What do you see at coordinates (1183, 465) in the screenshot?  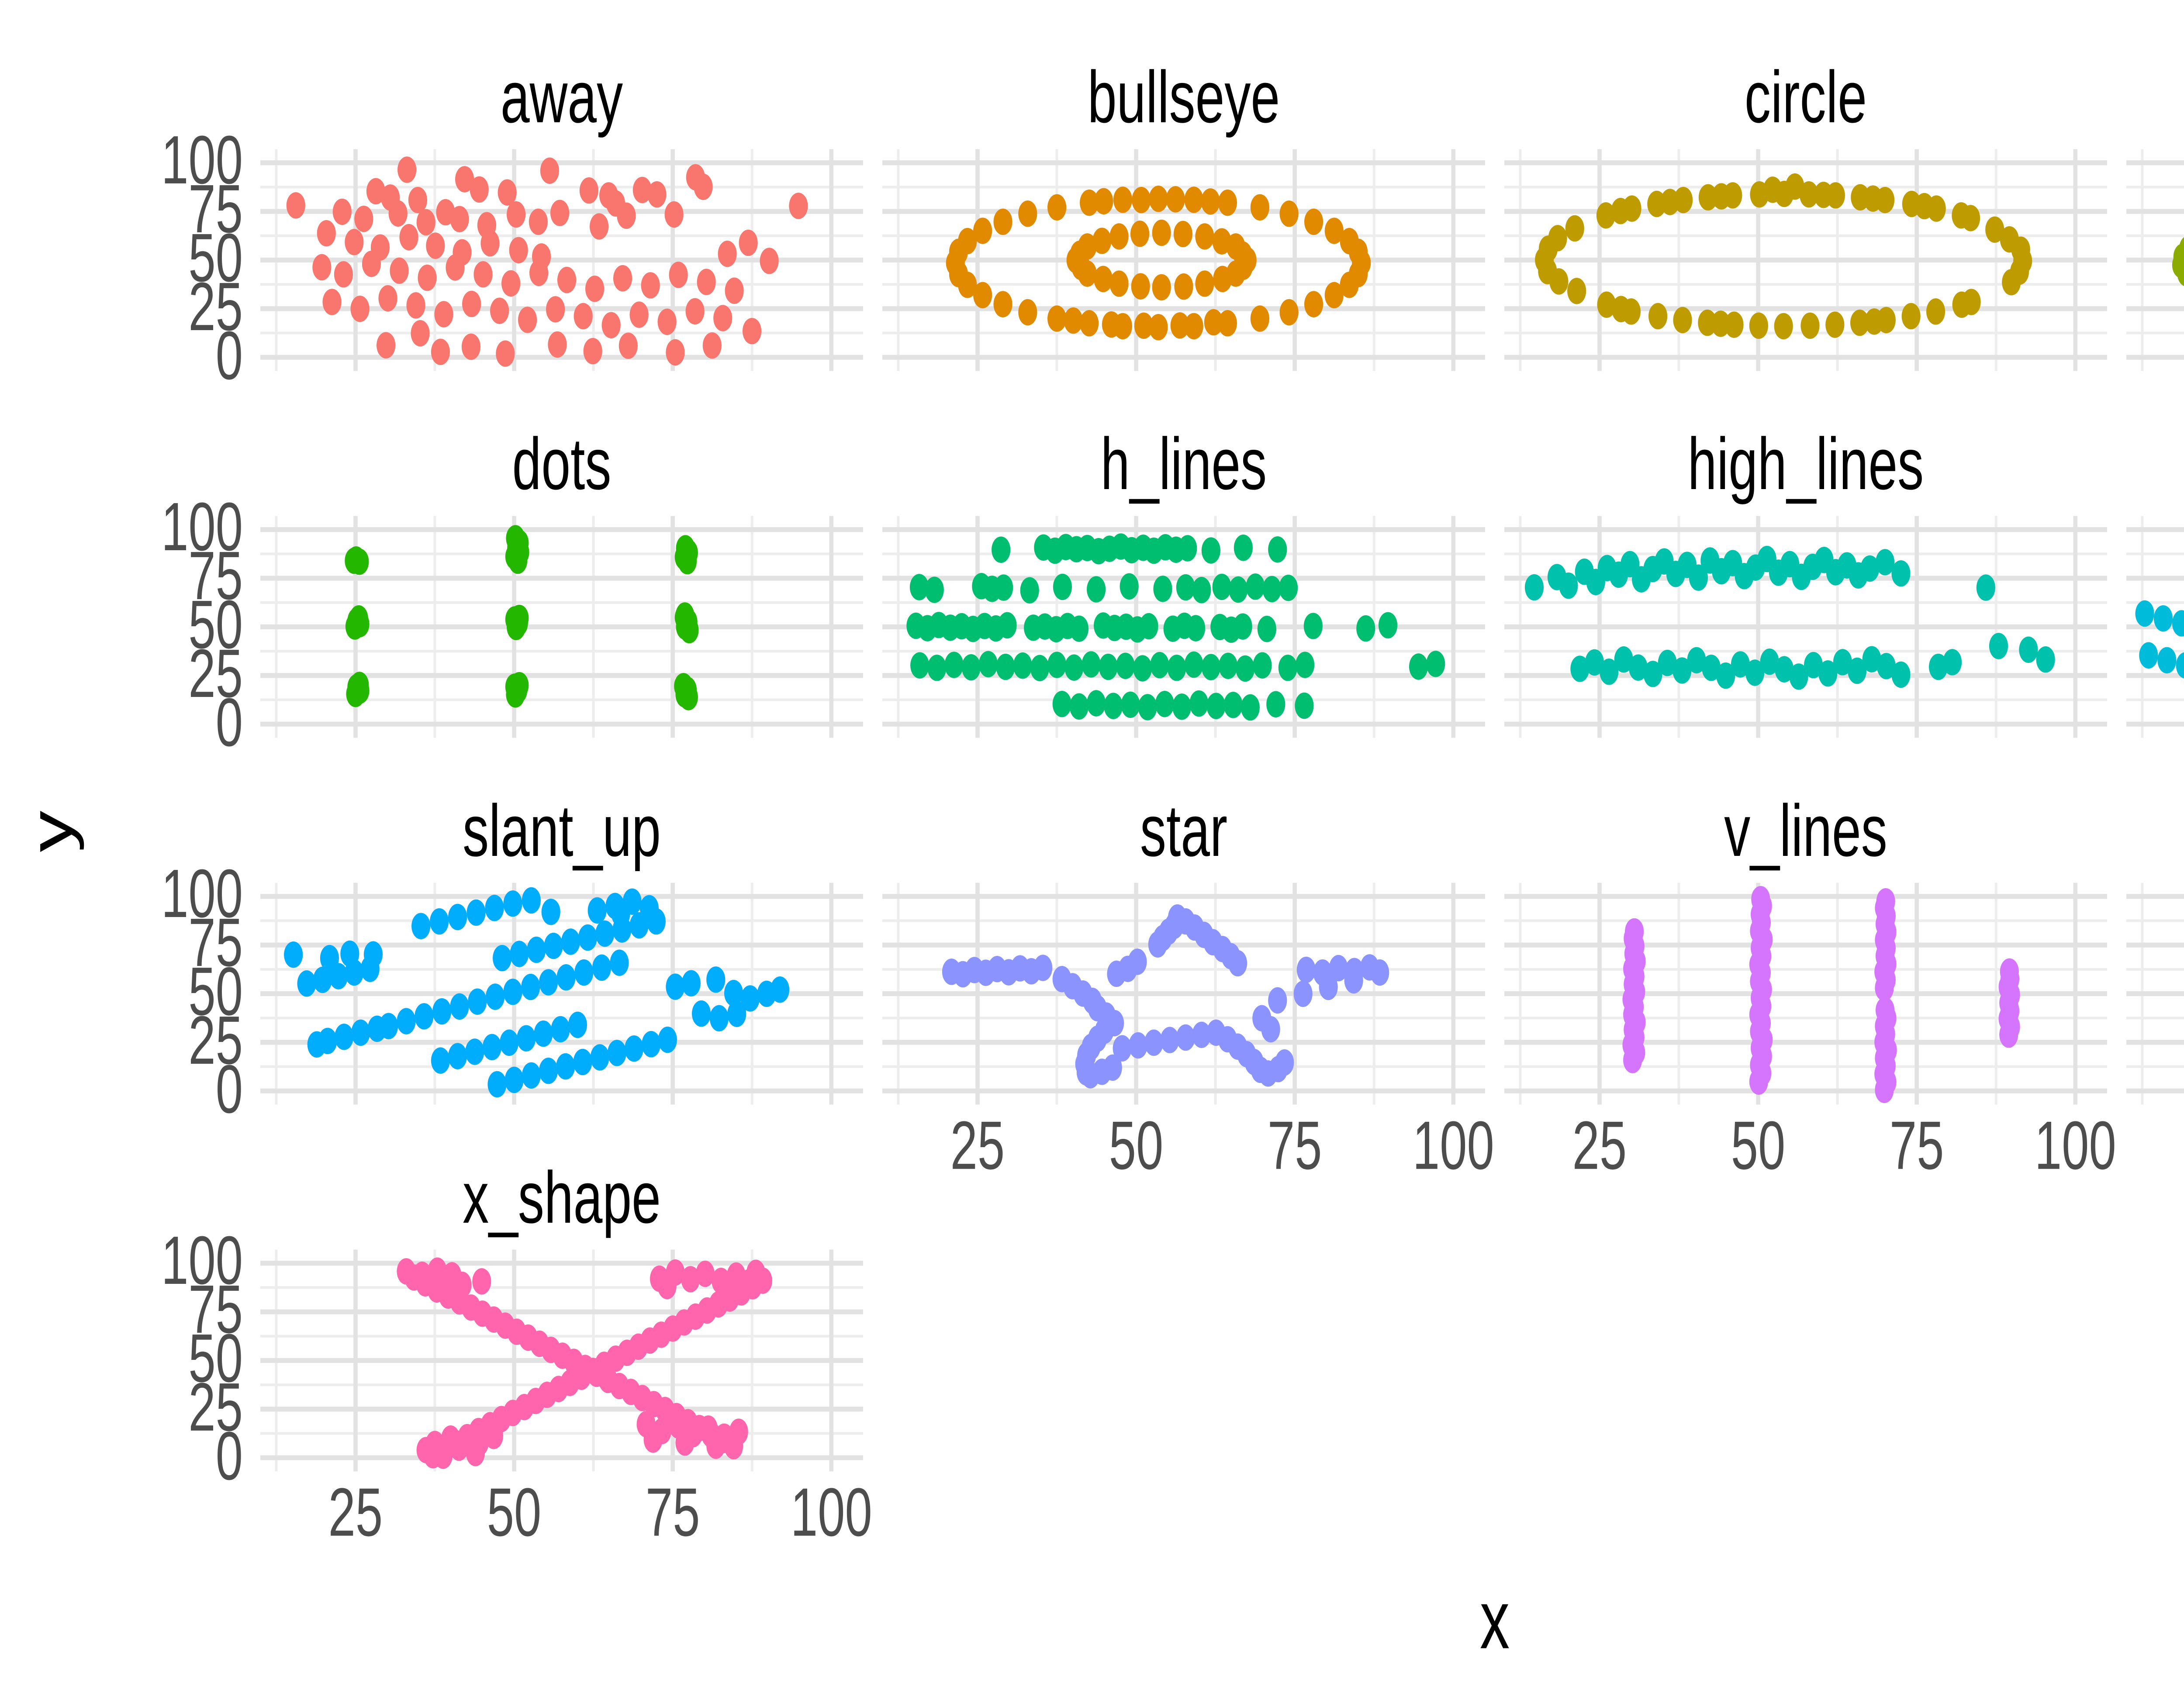 I see `facet-title: h_lines` at bounding box center [1183, 465].